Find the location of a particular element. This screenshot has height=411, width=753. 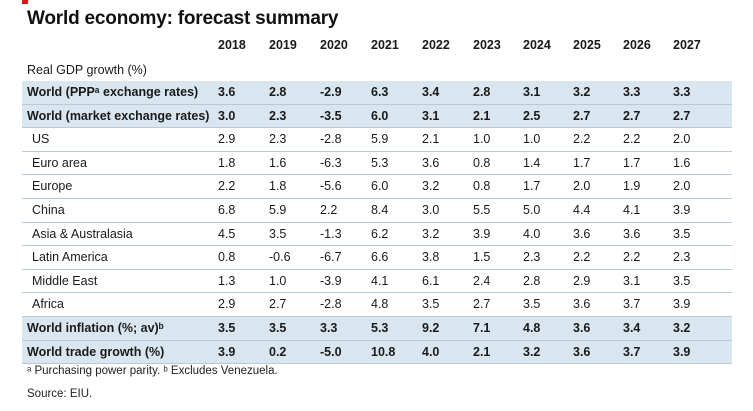

table-cell: 3.7 is located at coordinates (632, 351).